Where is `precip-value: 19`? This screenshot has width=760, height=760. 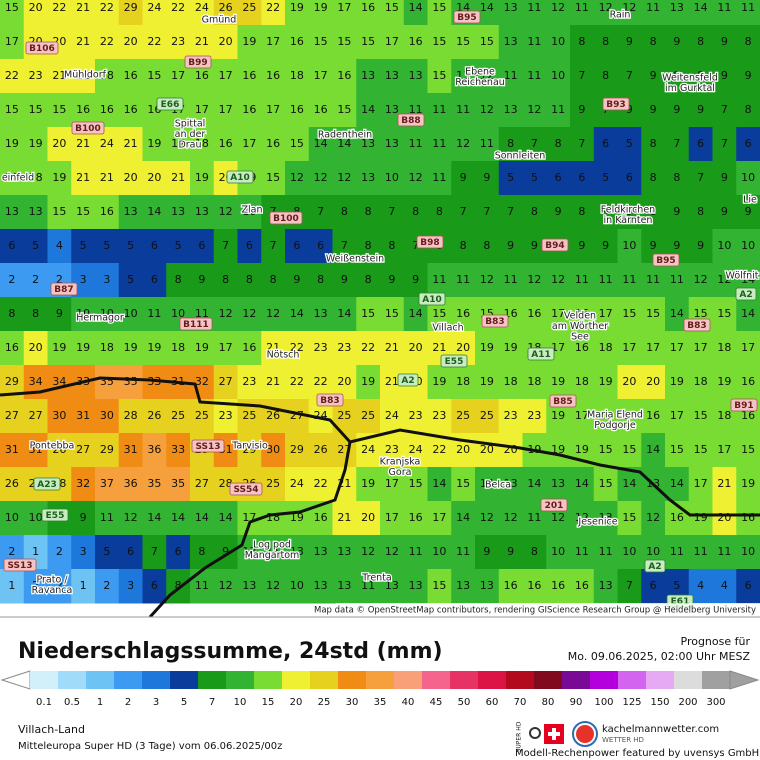 precip-value: 19 is located at coordinates (677, 381).